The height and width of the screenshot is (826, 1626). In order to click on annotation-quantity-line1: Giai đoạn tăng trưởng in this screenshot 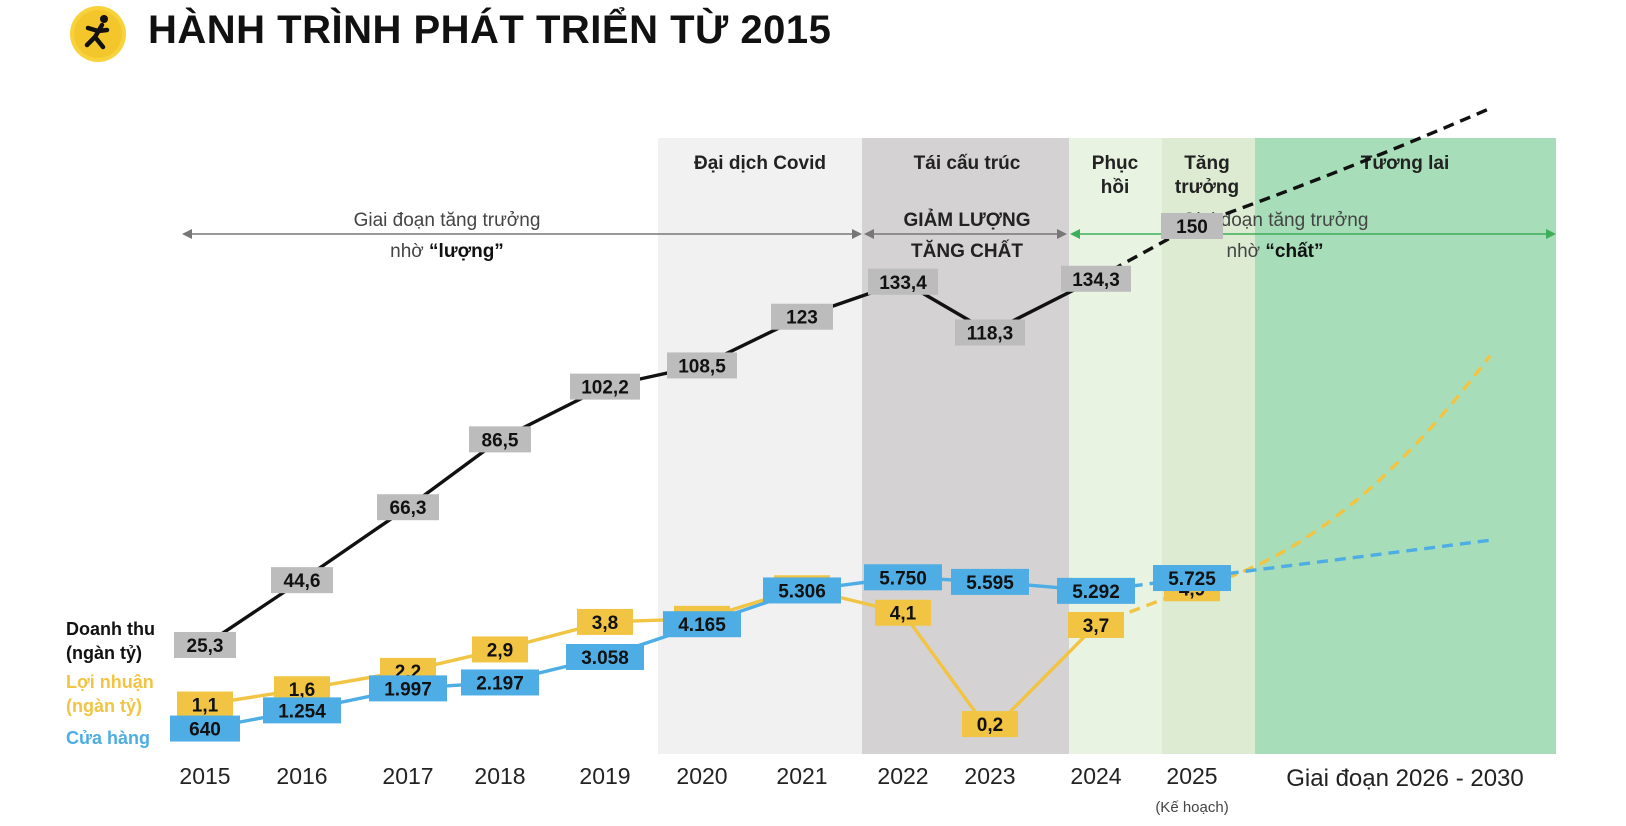, I will do `click(447, 220)`.